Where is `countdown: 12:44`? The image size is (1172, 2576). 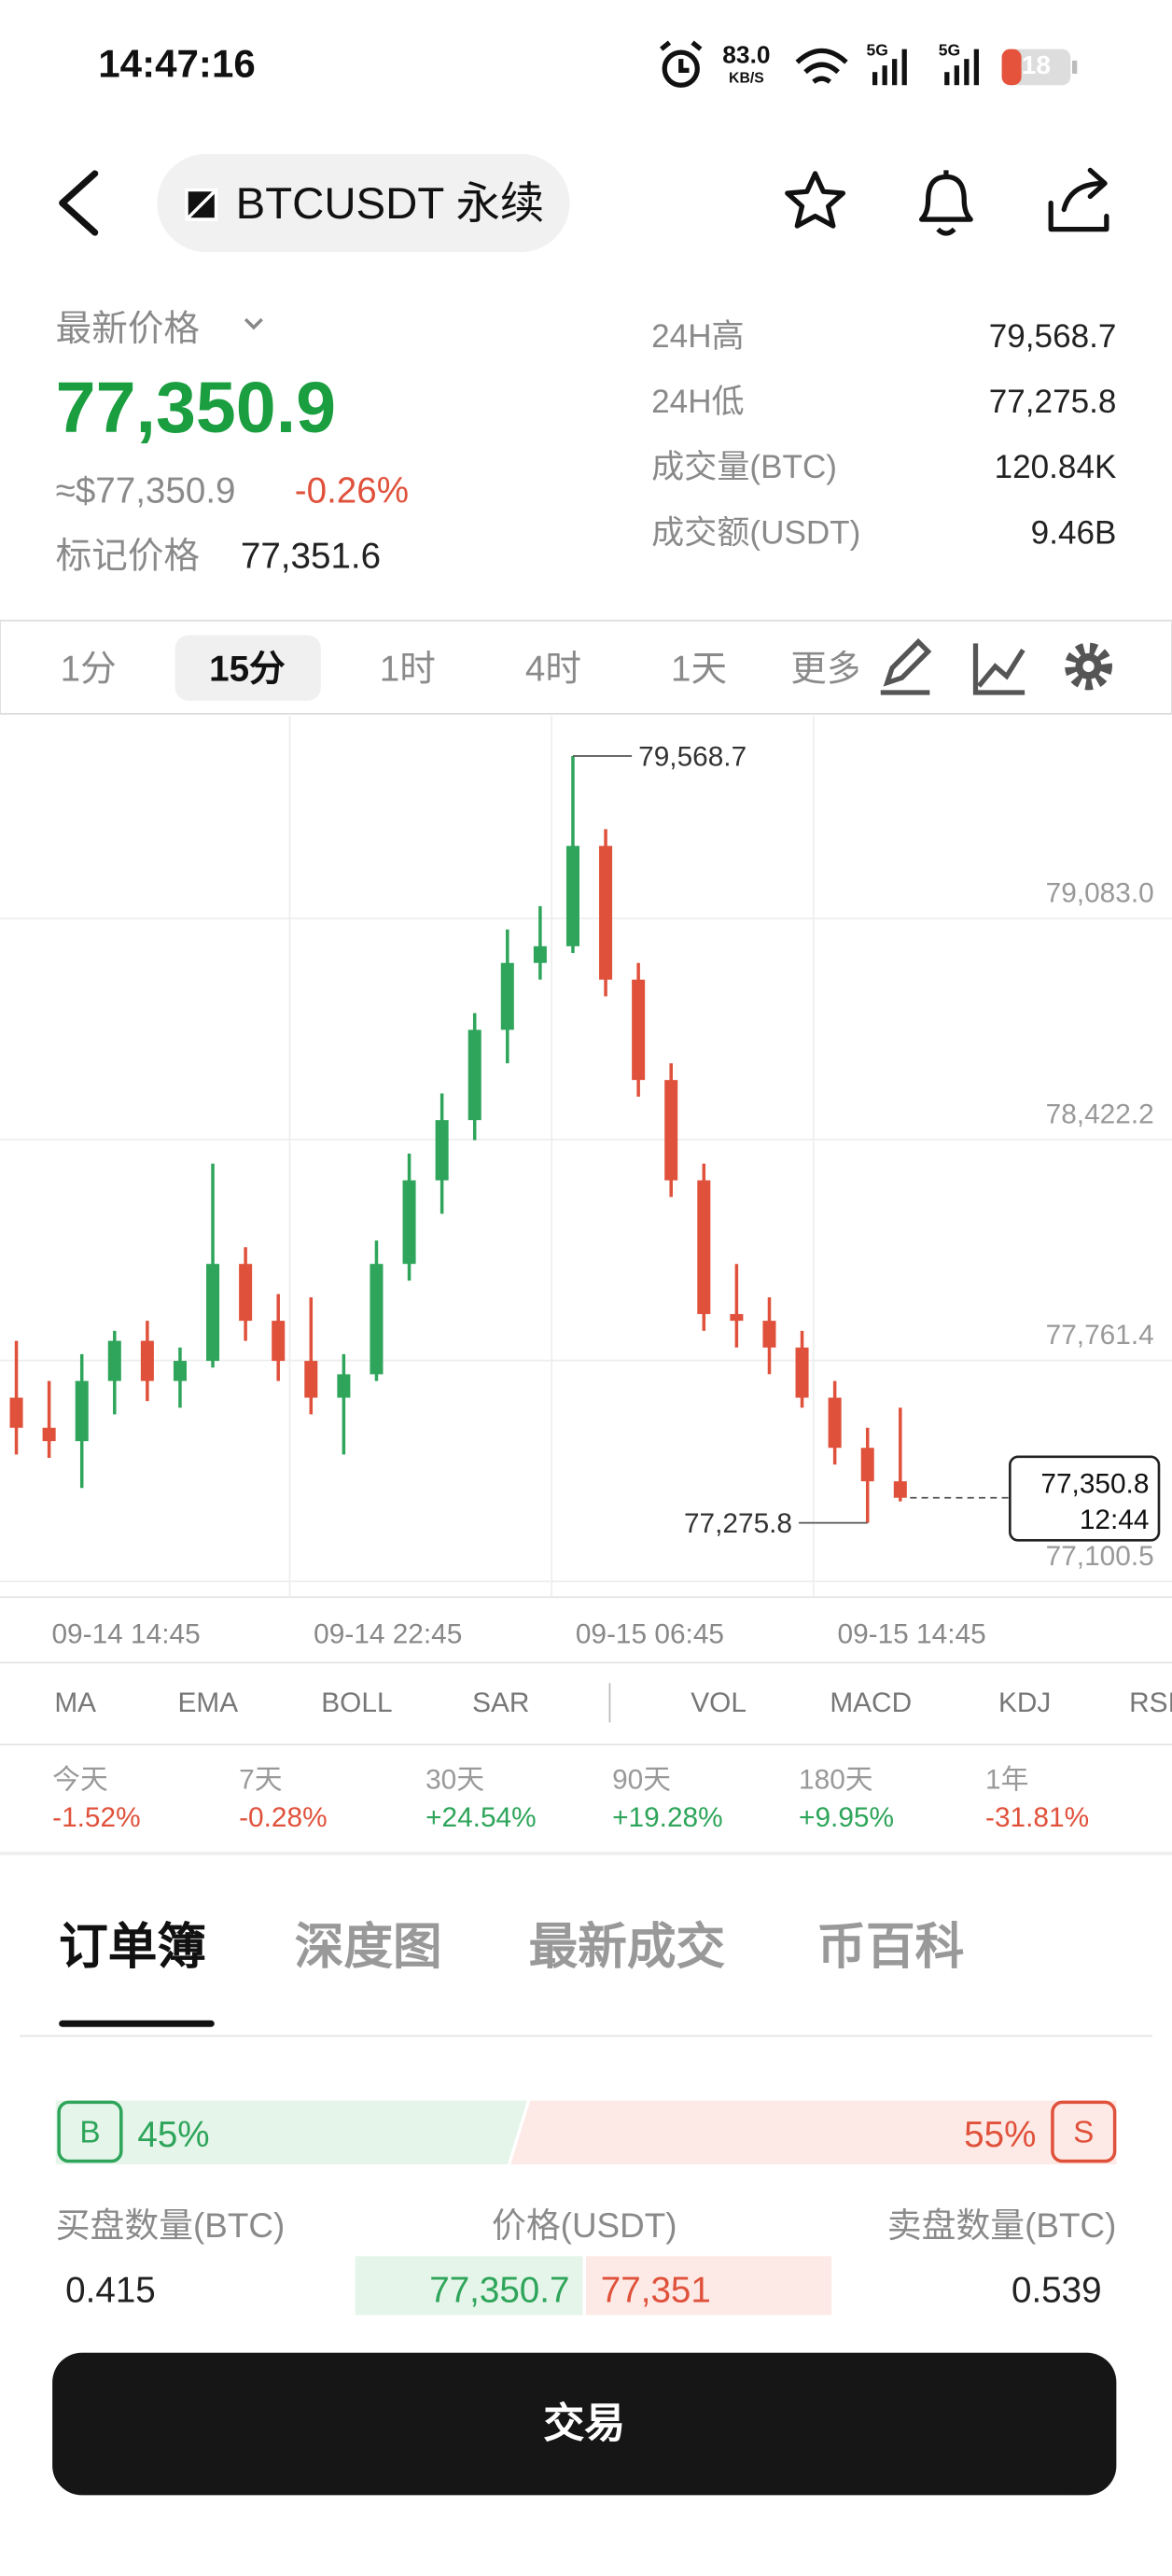
countdown: 12:44 is located at coordinates (1115, 1520).